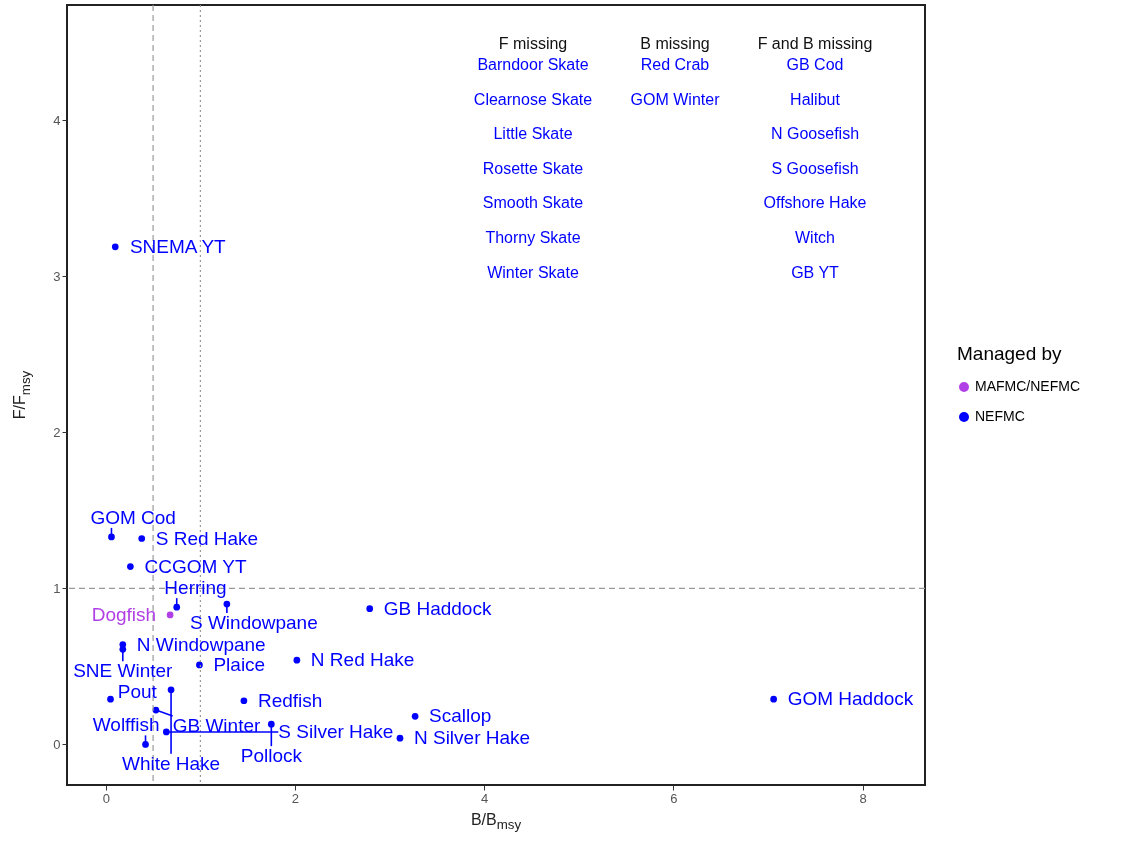  What do you see at coordinates (216, 726) in the screenshot?
I see `data-label: GB Winter` at bounding box center [216, 726].